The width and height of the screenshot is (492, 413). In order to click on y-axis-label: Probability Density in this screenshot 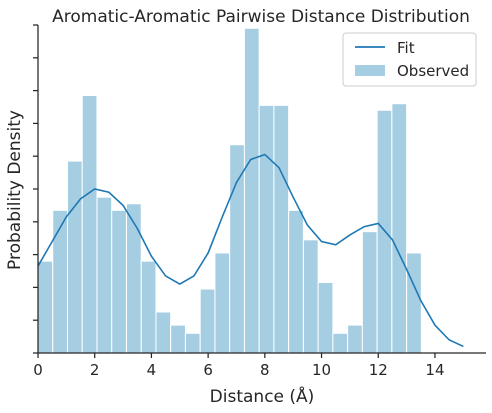, I will do `click(15, 190)`.